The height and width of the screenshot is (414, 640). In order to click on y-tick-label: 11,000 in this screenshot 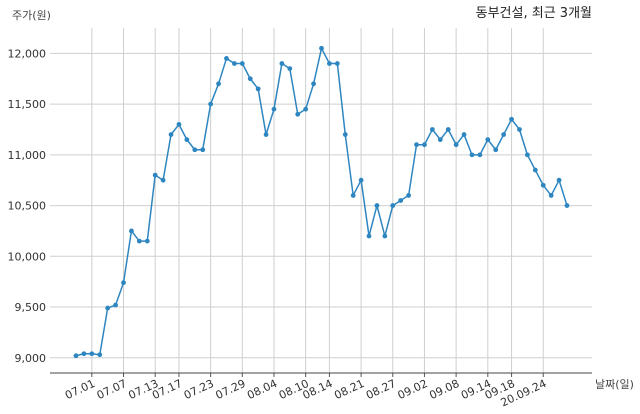, I will do `click(27, 155)`.